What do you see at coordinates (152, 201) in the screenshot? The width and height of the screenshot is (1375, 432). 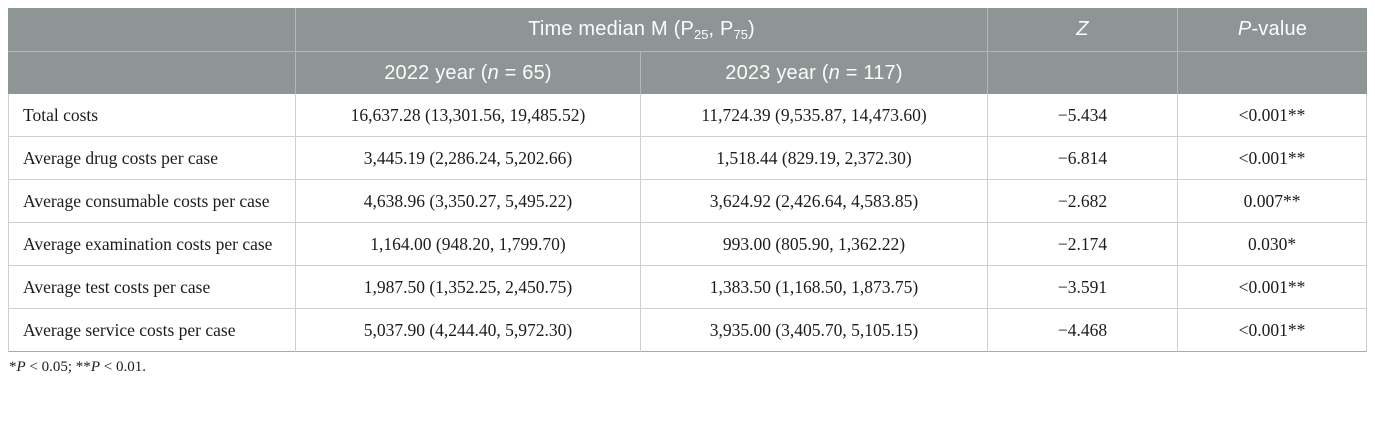 I see `row-label-cell: Average consumable costs per case` at bounding box center [152, 201].